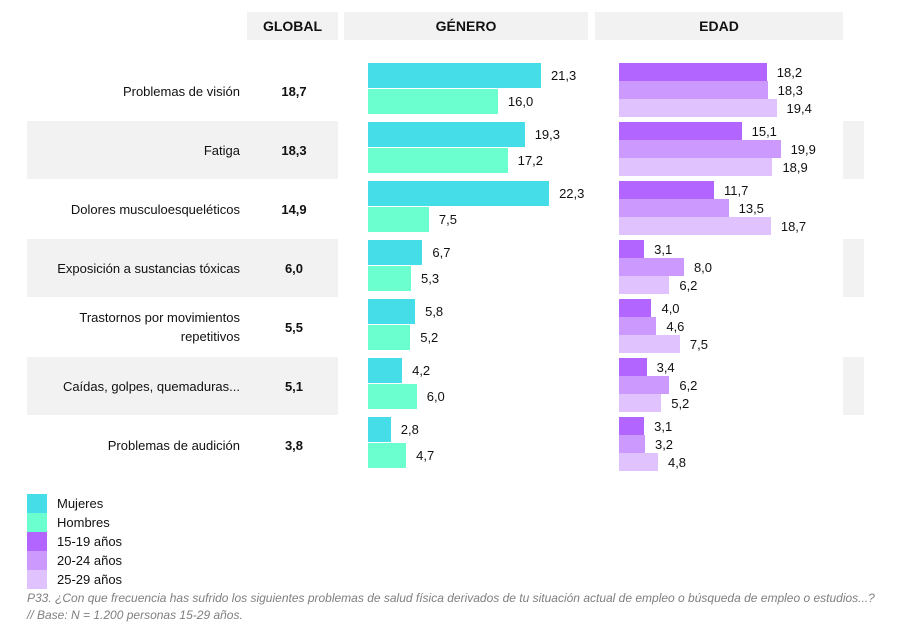 This screenshot has width=903, height=631. Describe the element at coordinates (572, 193) in the screenshot. I see `data-label: 22,3` at that location.